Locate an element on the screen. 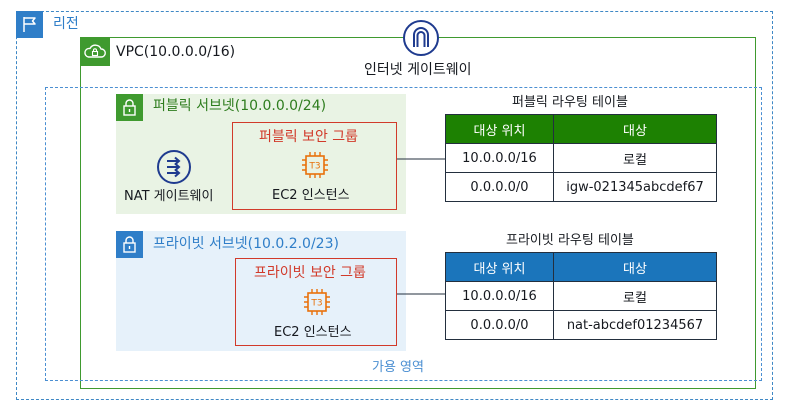 This screenshot has width=792, height=413. table-row: 0.0.0.0/0 igw-021345abcdef67 is located at coordinates (581, 187).